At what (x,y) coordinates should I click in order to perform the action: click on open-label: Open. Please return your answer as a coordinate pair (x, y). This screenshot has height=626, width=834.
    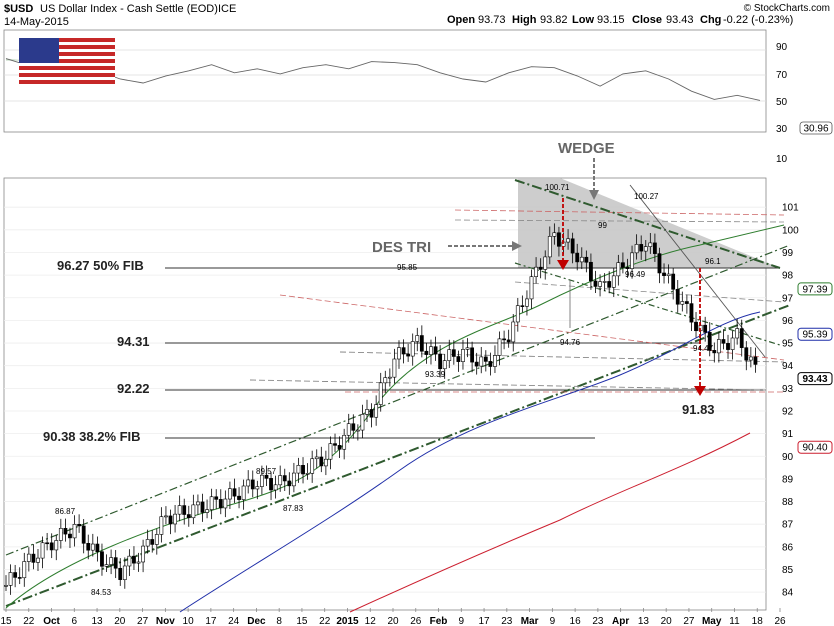
    Looking at the image, I should click on (461, 20).